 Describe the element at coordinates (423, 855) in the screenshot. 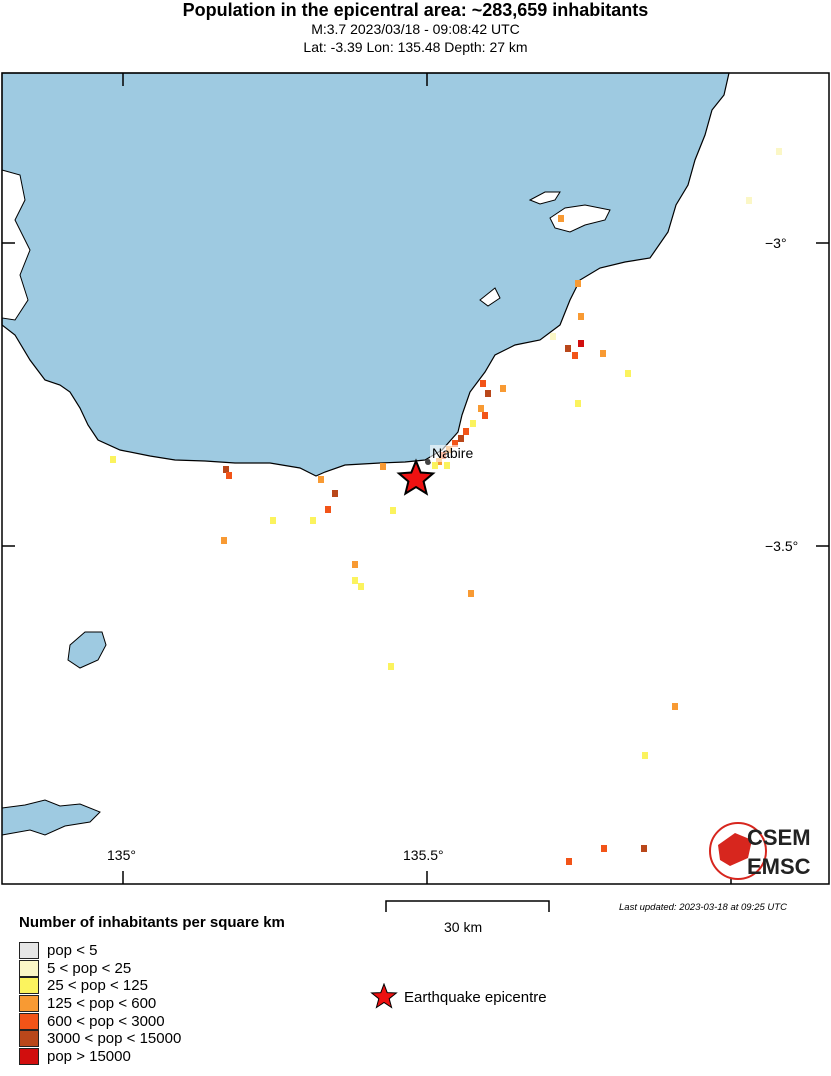

I see `lon-label: 135.5°` at that location.